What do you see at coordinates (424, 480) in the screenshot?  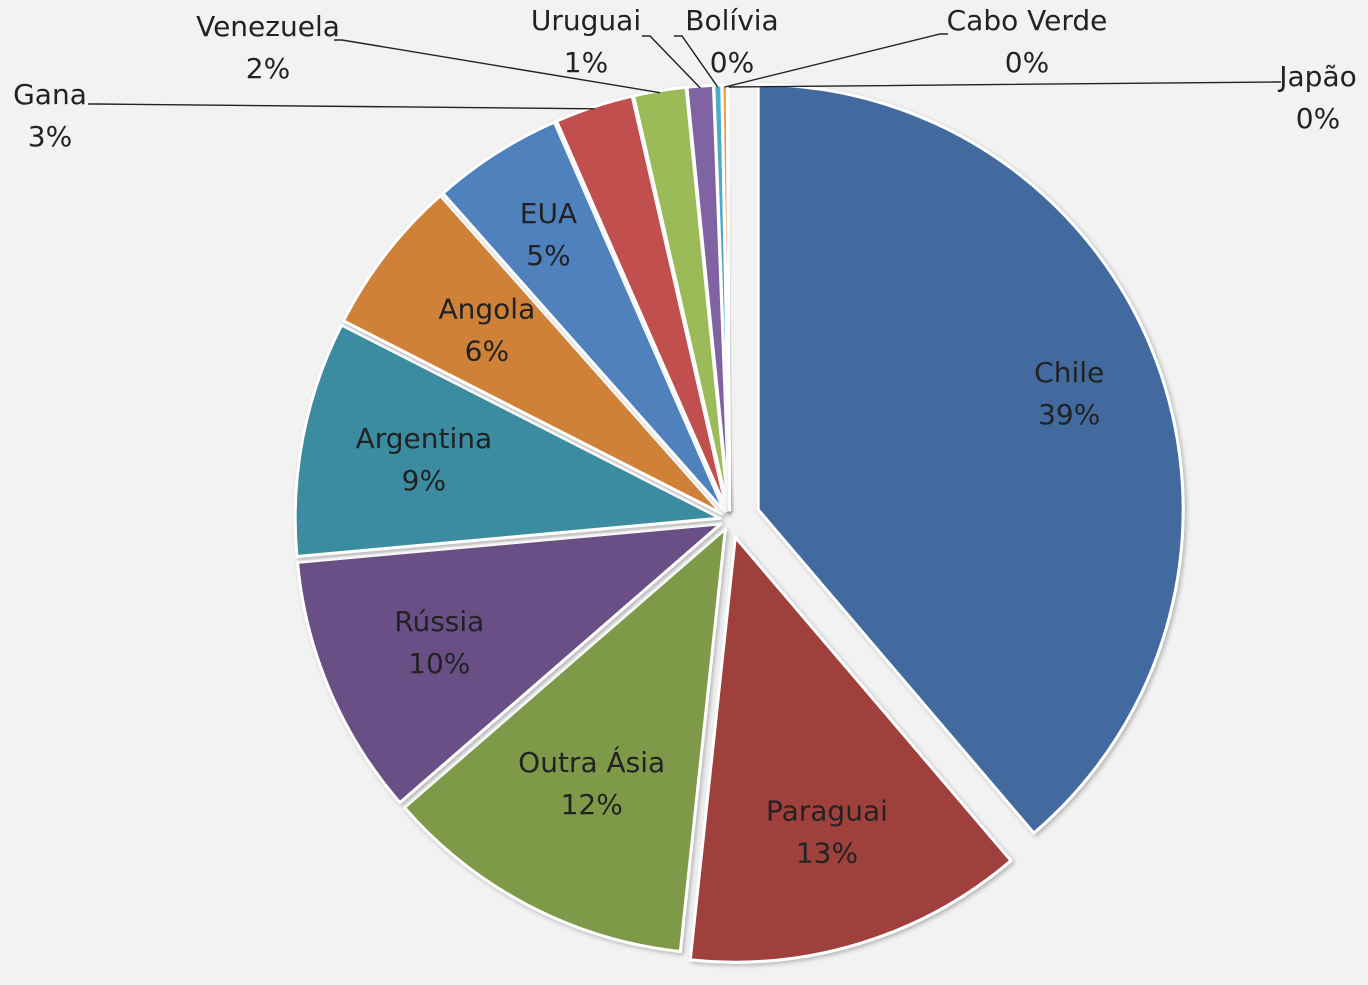 I see `percent-label-argentina: 9%` at bounding box center [424, 480].